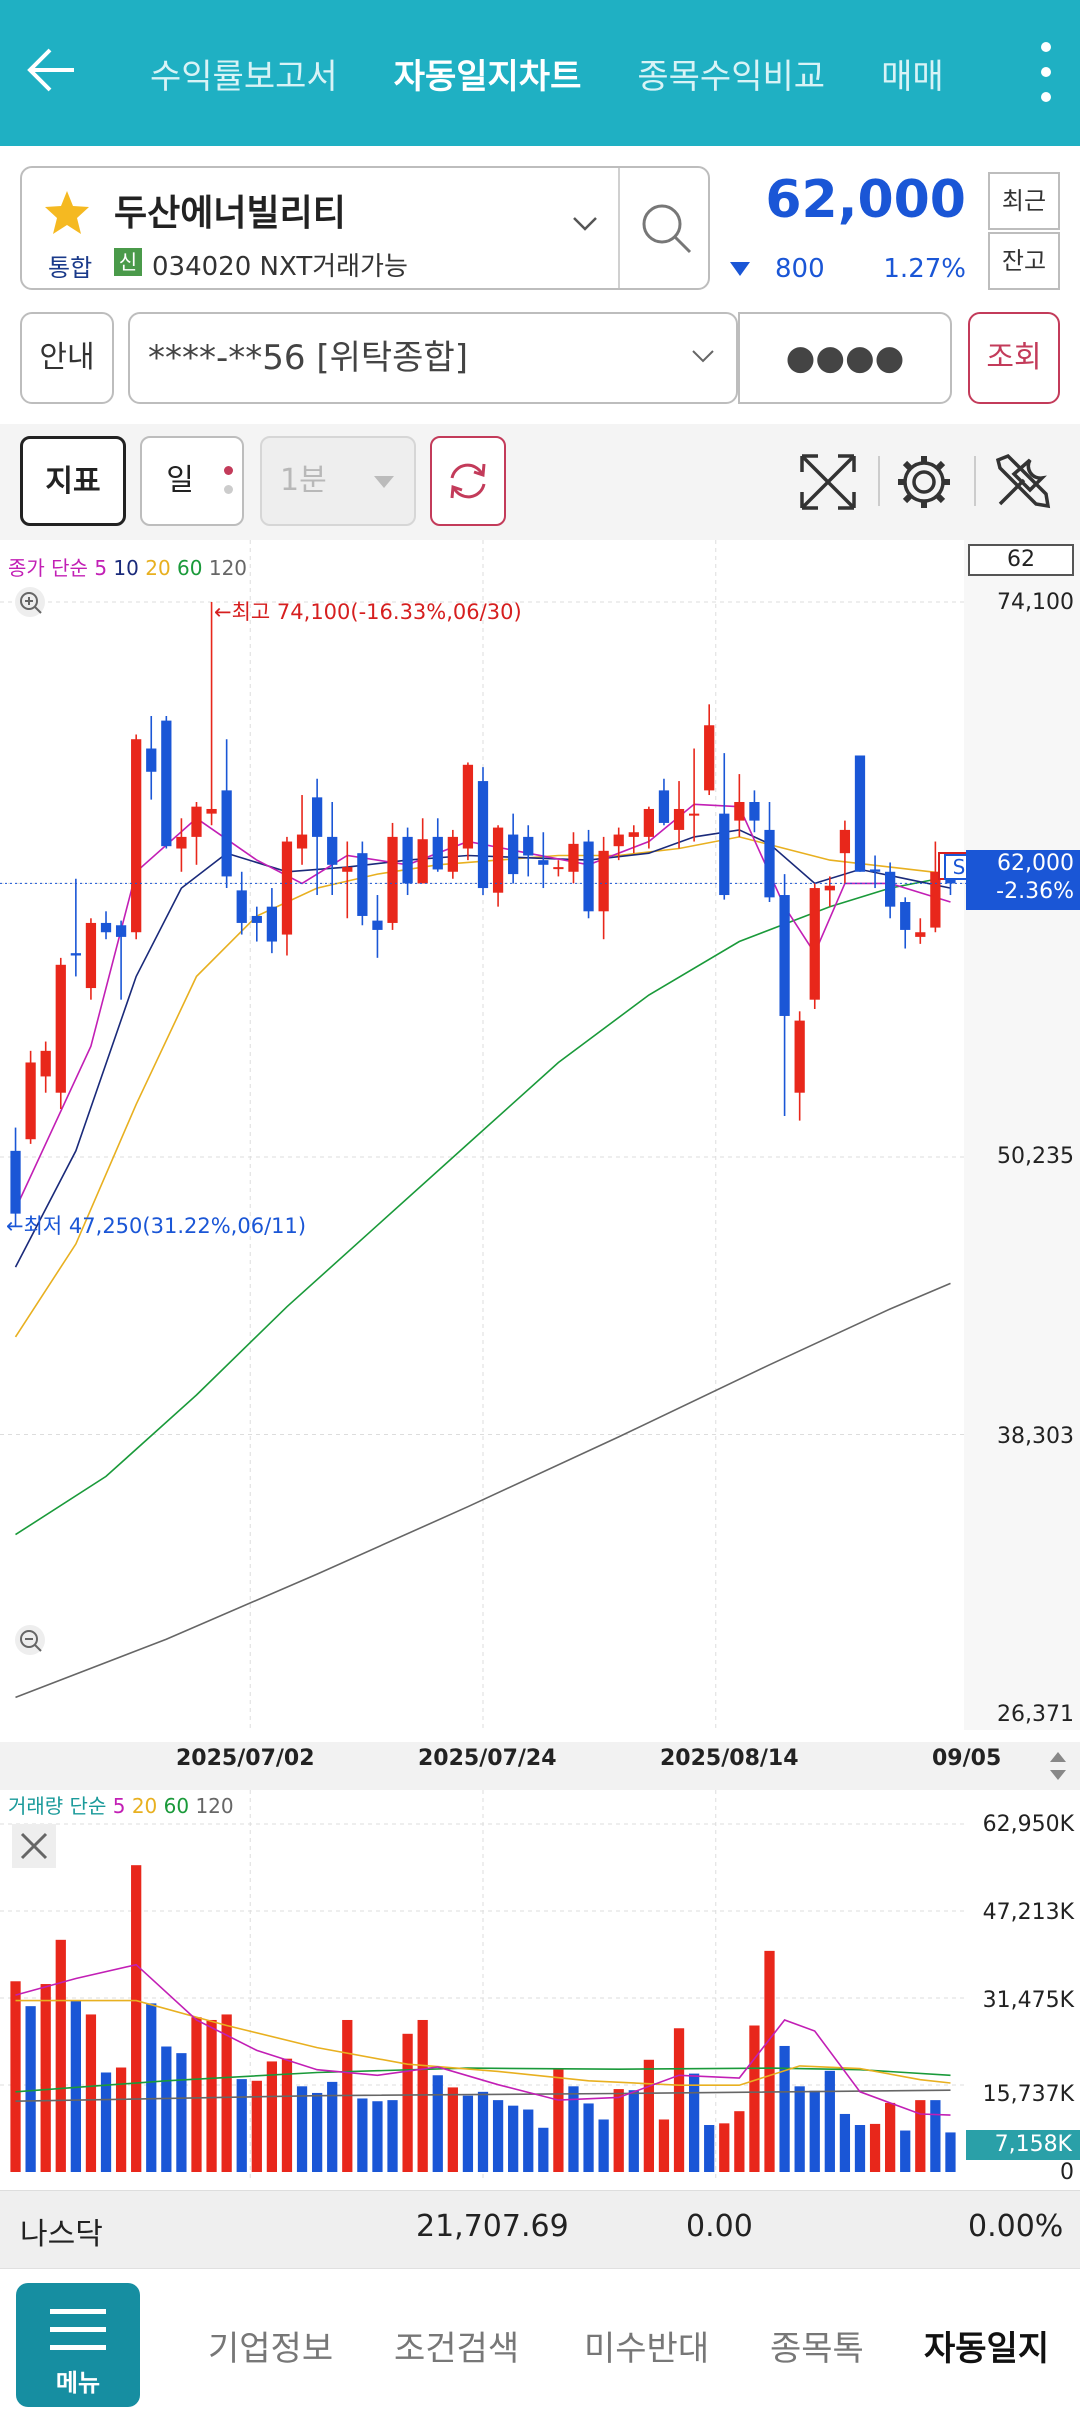 The image size is (1080, 2420). I want to click on zoom-out-icon, so click(31, 1641).